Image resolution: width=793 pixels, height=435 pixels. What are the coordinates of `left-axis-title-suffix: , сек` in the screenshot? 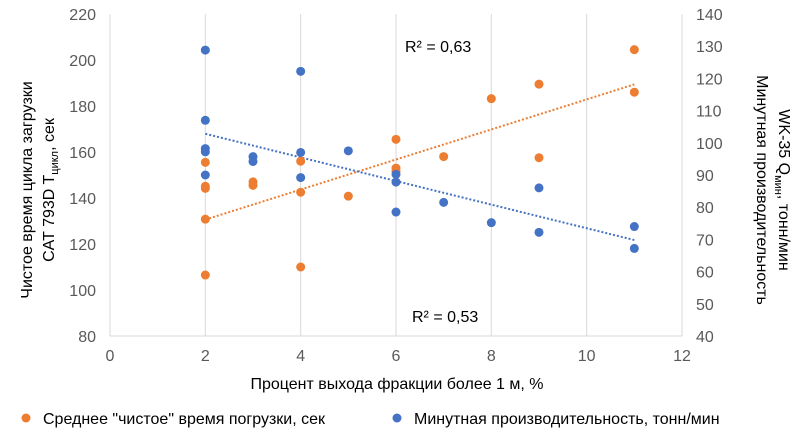 It's located at (49, 134).